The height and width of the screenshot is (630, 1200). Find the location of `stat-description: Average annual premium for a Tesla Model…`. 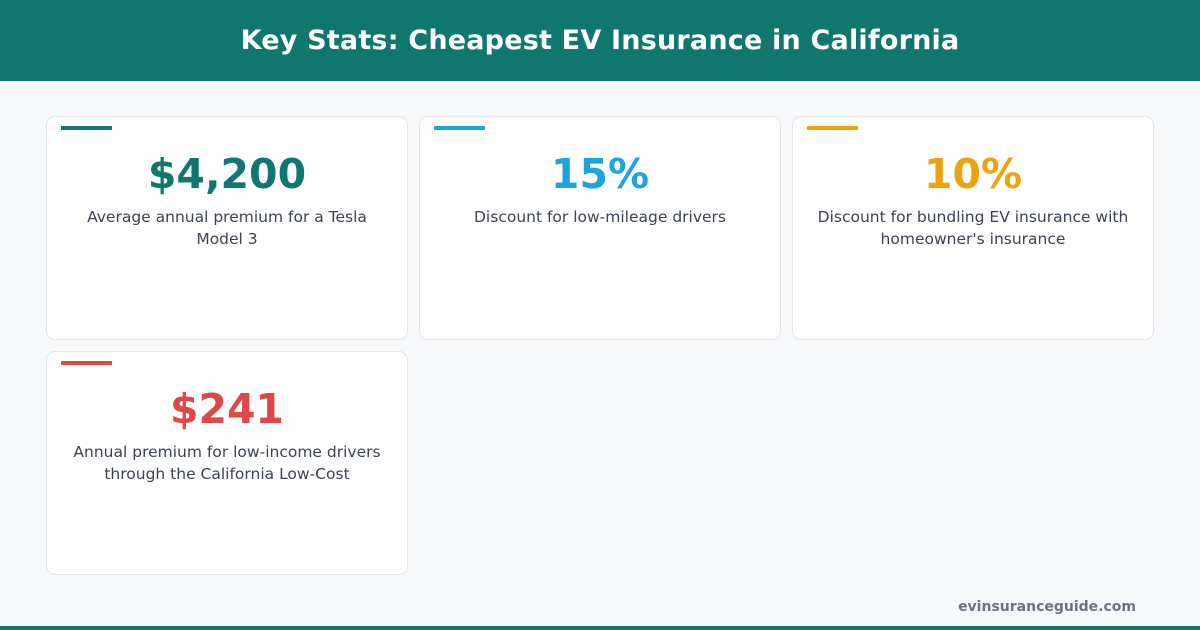

stat-description: Average annual premium for a Tesla Model… is located at coordinates (227, 228).